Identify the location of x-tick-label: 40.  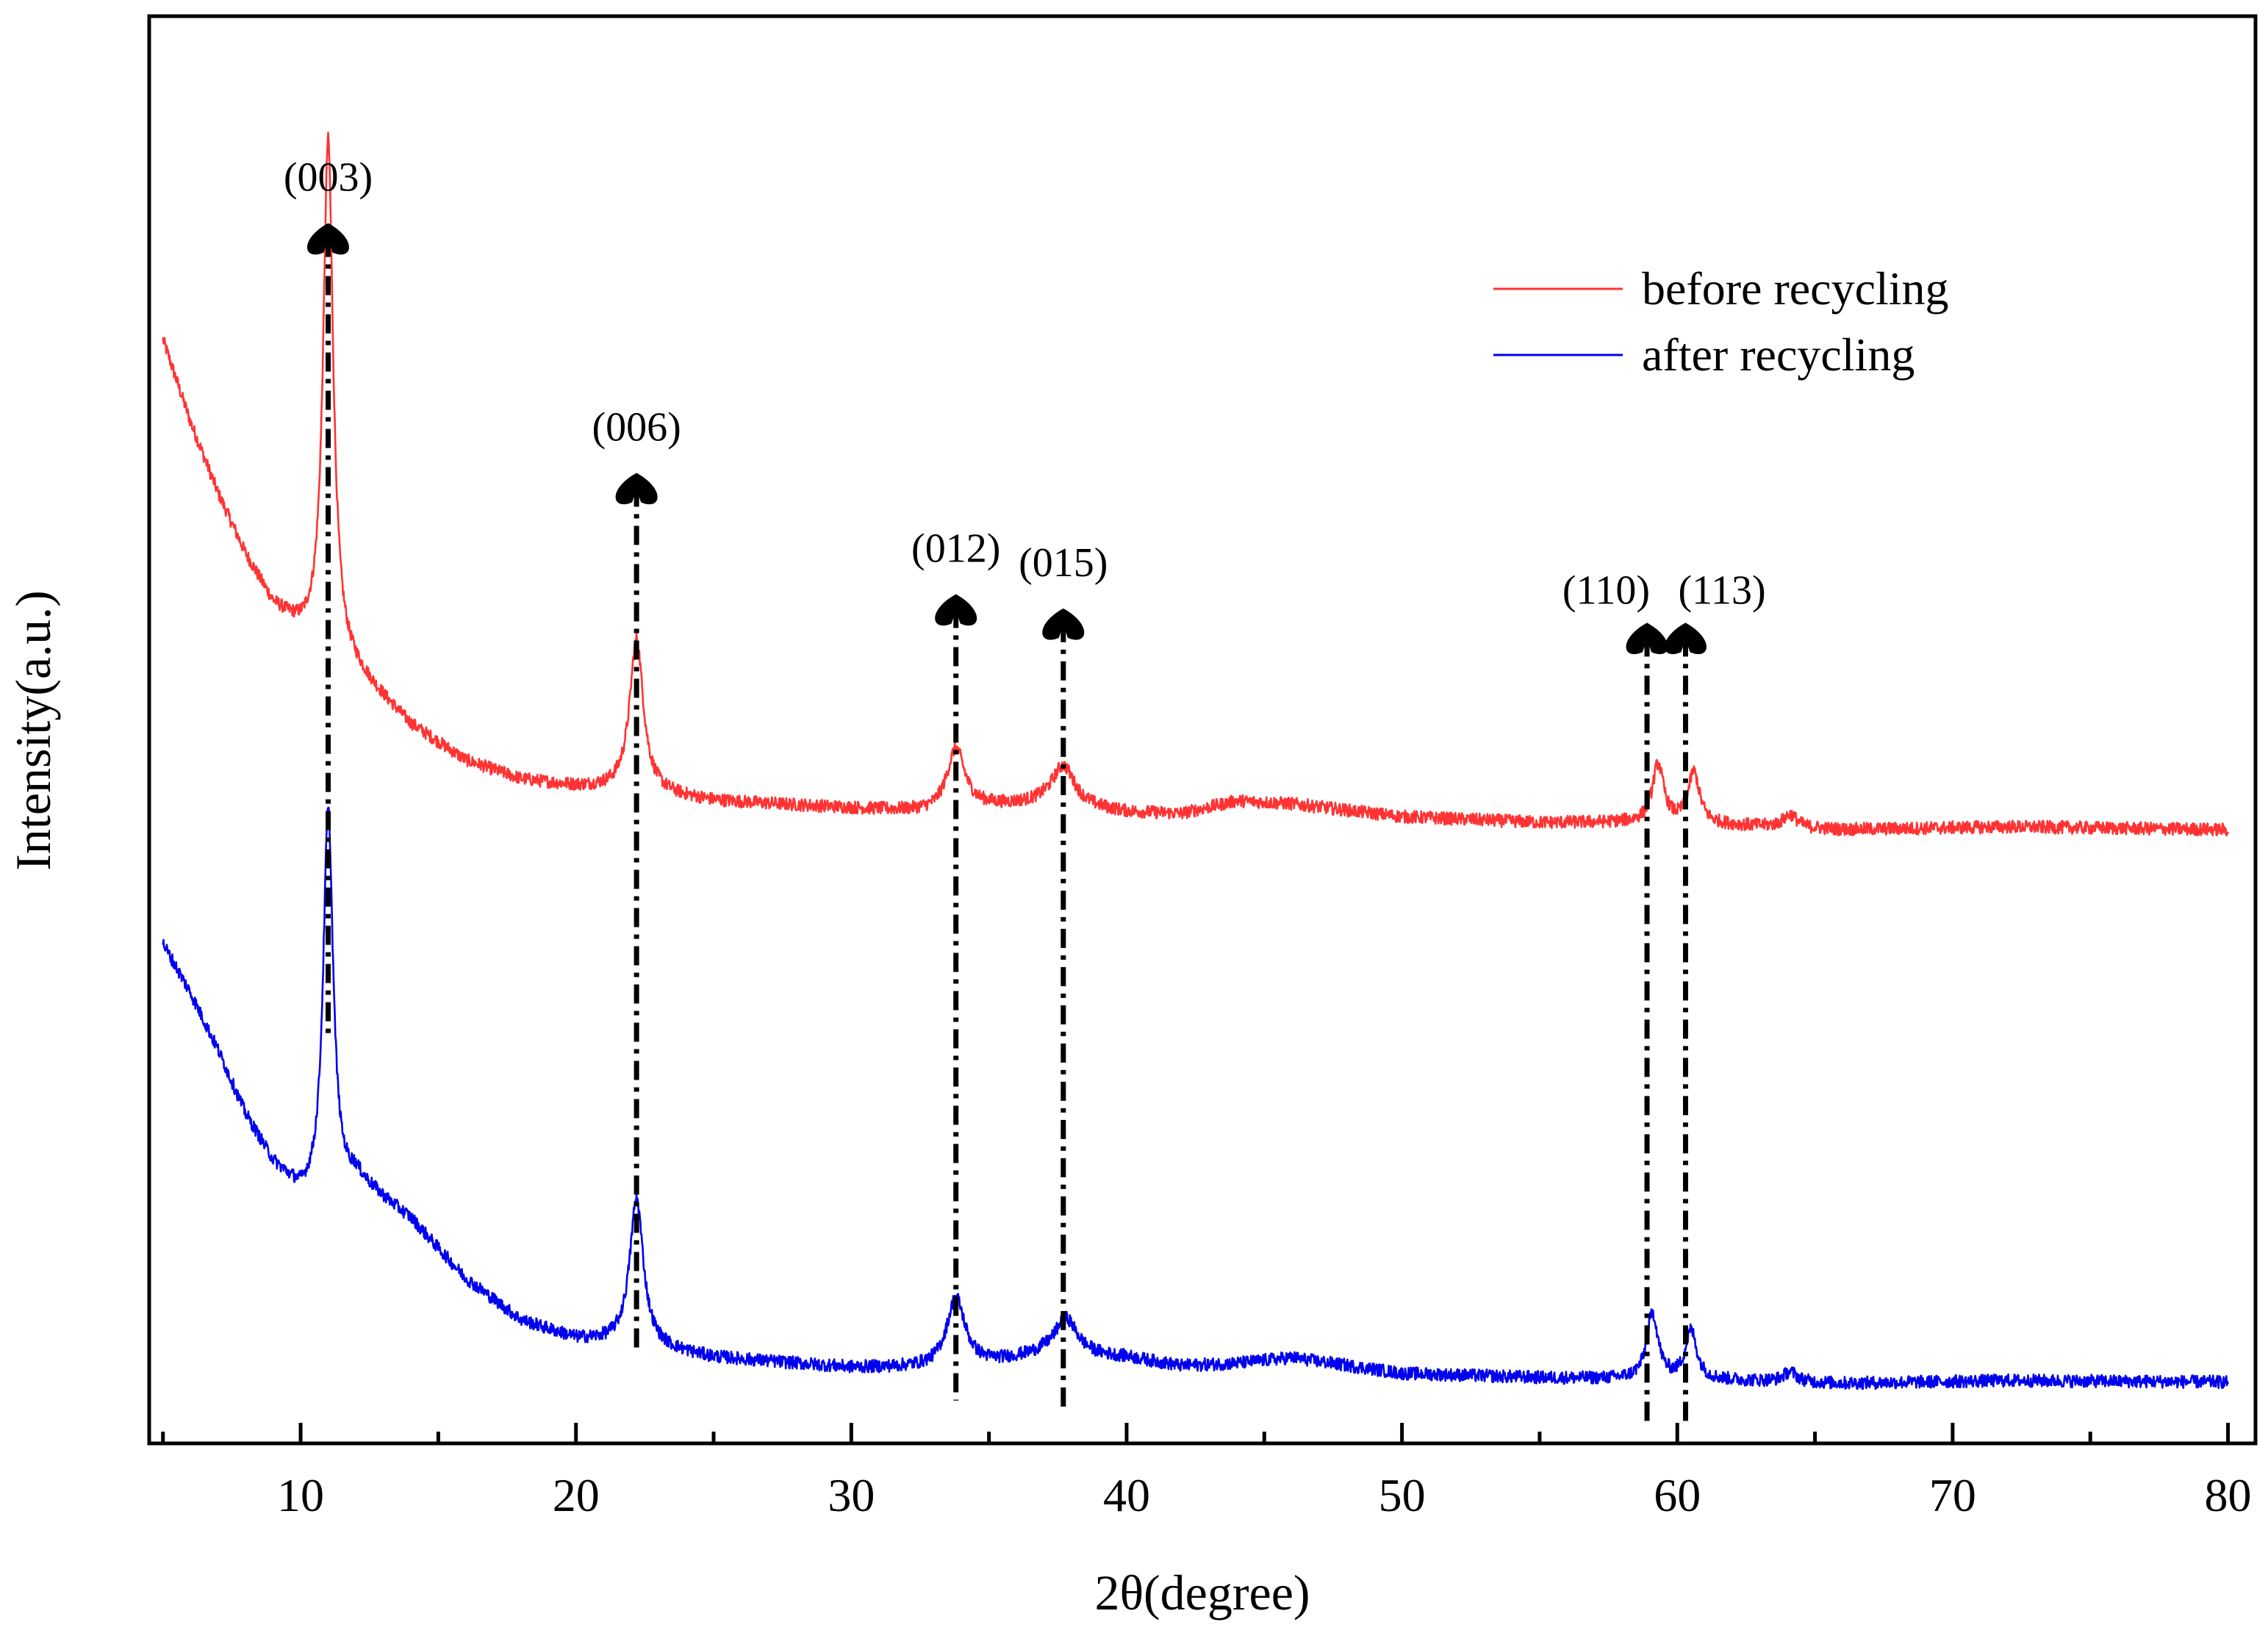
(1126, 1495).